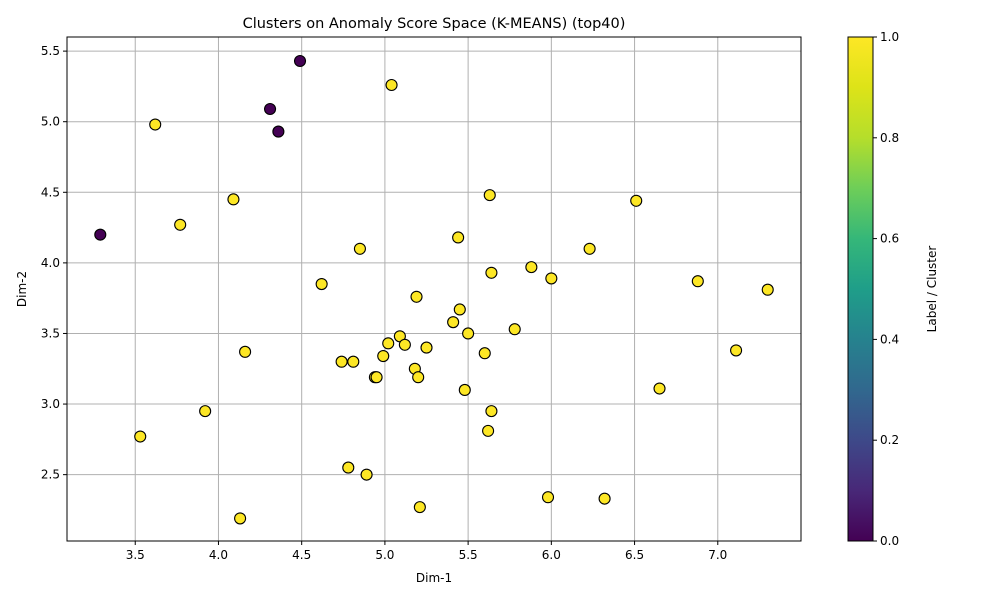  Describe the element at coordinates (551, 555) in the screenshot. I see `x-tick-label: 6.0` at that location.